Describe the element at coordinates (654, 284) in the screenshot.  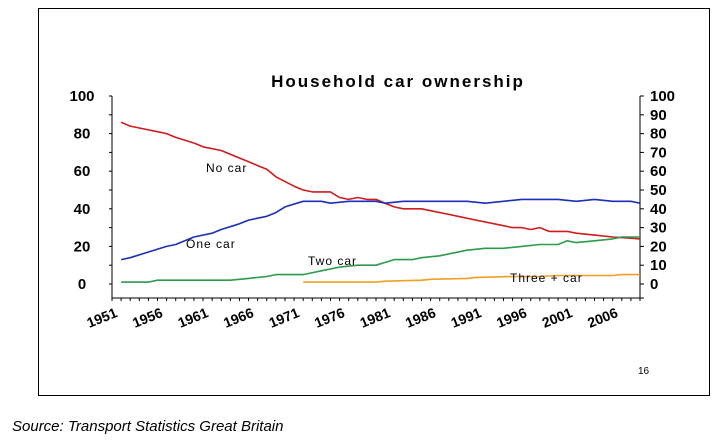
I see `right-tick-label: 0` at that location.